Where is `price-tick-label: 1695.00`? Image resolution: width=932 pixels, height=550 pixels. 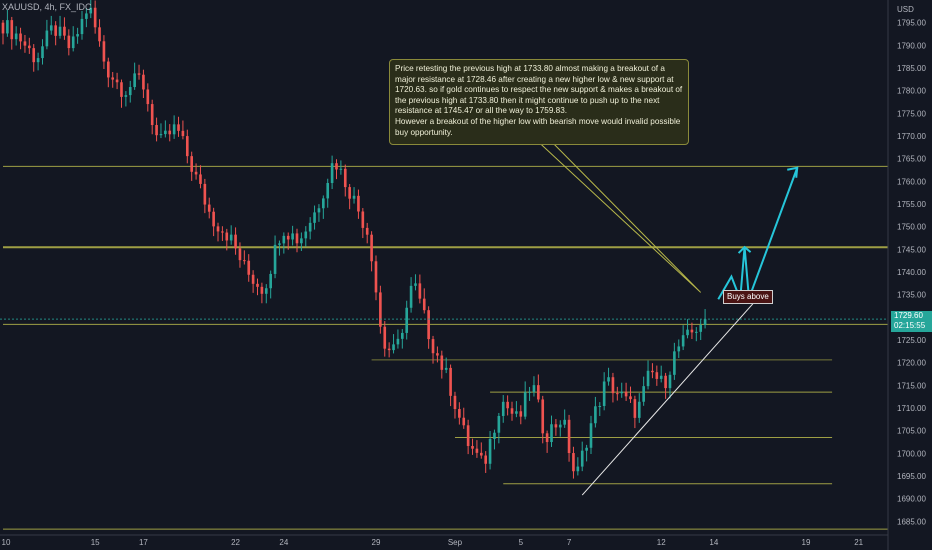 price-tick-label: 1695.00 is located at coordinates (911, 476).